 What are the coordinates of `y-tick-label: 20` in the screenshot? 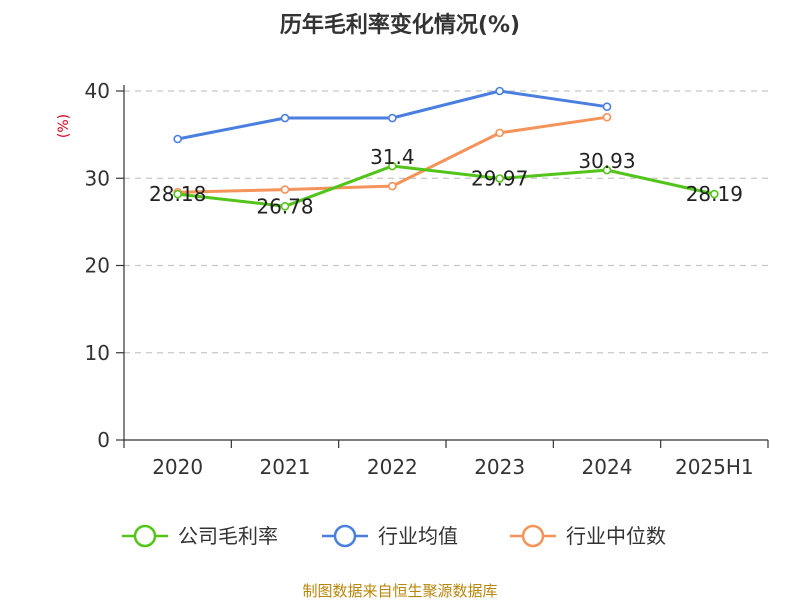 It's located at (97, 266).